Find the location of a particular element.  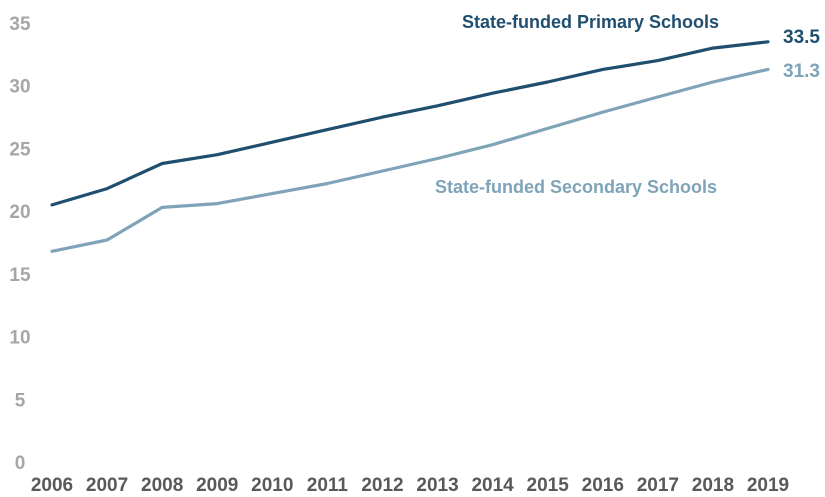

series-label-primary: State-funded Primary Schools is located at coordinates (590, 22).